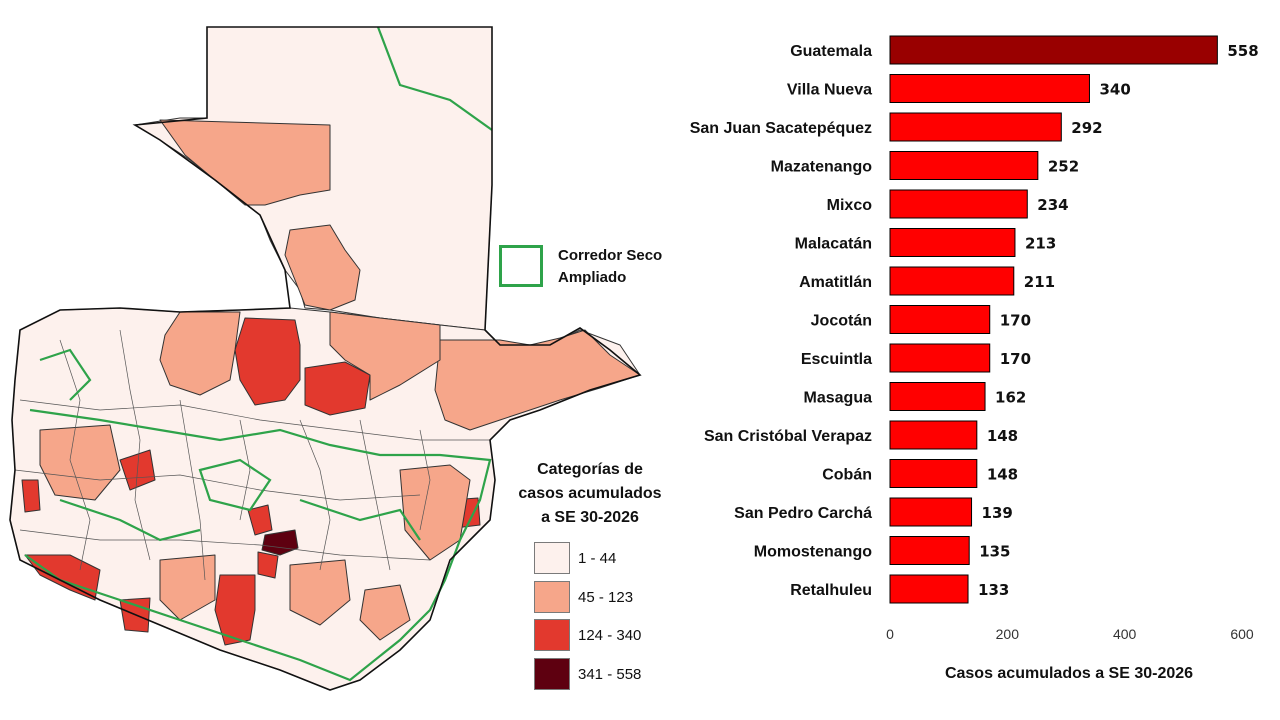 Image resolution: width=1280 pixels, height=720 pixels. Describe the element at coordinates (1125, 634) in the screenshot. I see `x-tick-label-3: 400` at that location.